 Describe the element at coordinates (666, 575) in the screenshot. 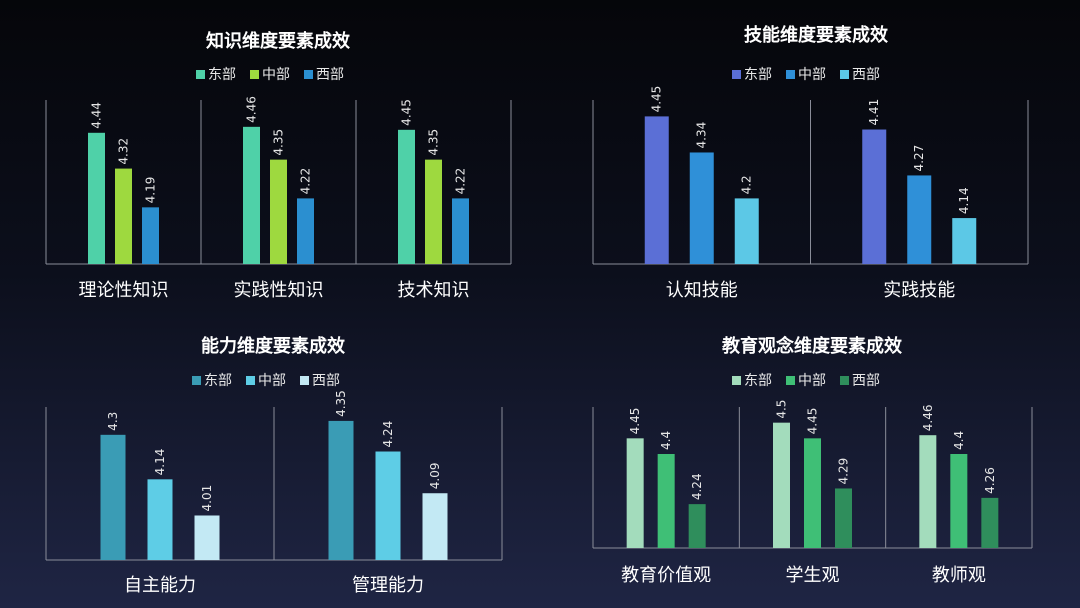

I see `category-label: 教育价值观` at that location.